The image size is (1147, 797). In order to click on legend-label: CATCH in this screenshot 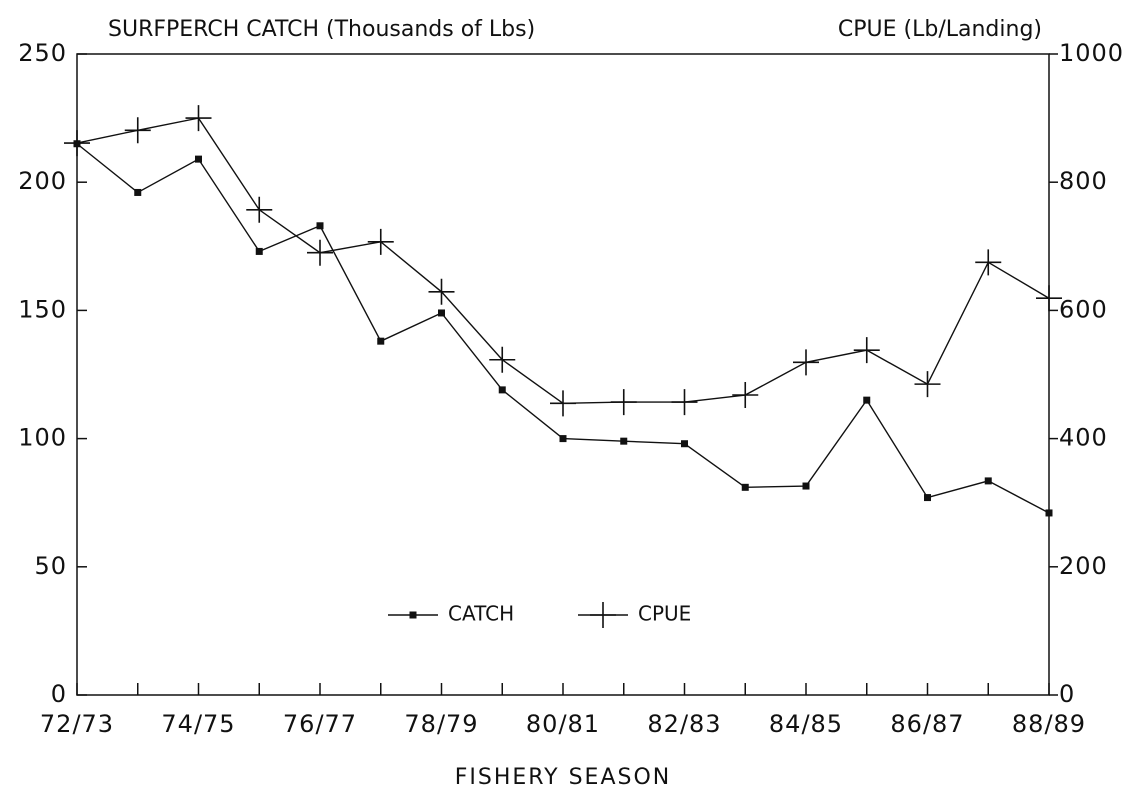, I will do `click(481, 614)`.